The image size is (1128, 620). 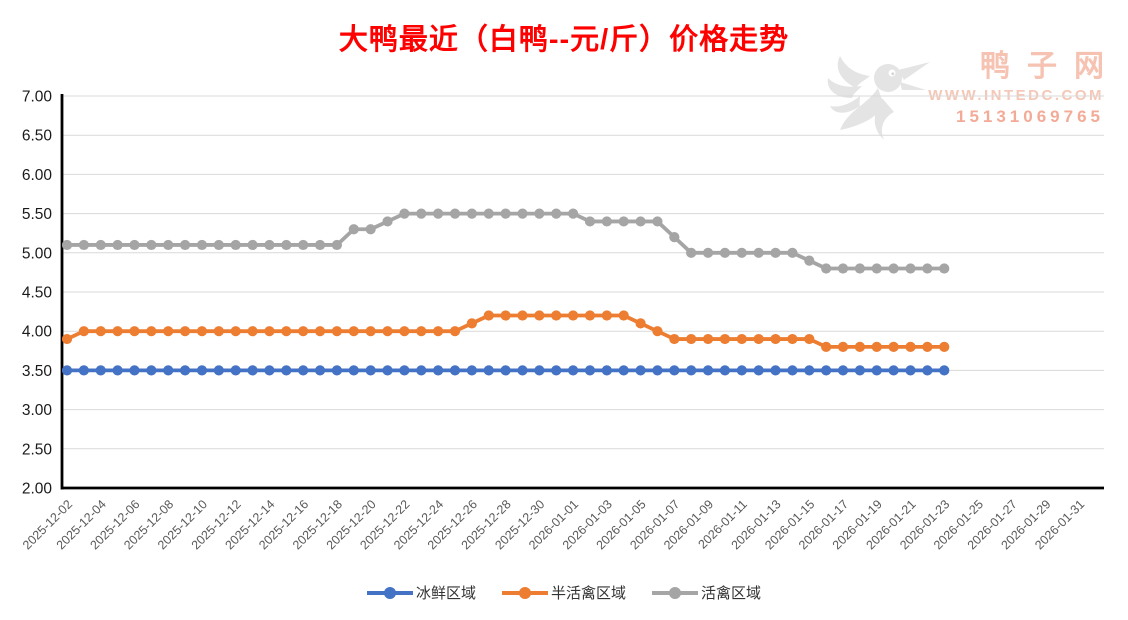 What do you see at coordinates (706, 592) in the screenshot?
I see `legend-item: 活禽区域` at bounding box center [706, 592].